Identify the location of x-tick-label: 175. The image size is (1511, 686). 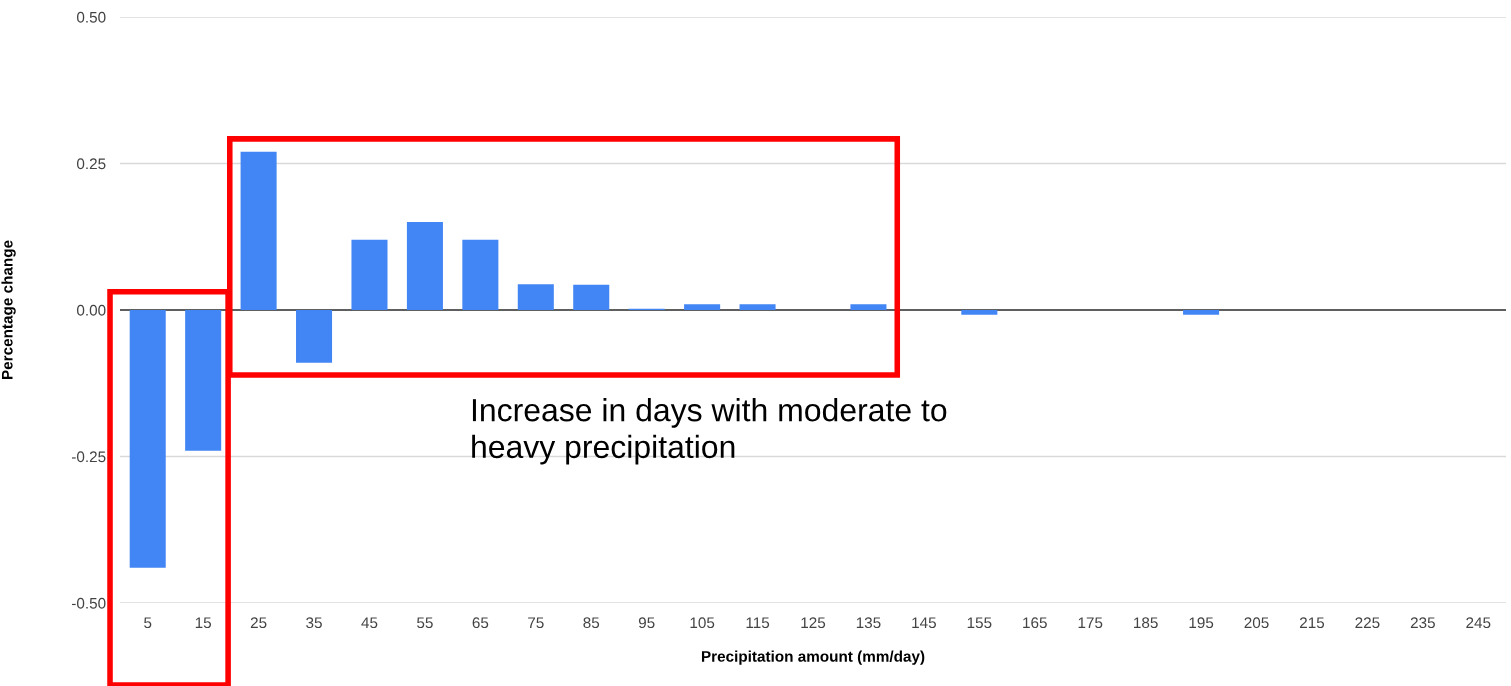
(1090, 623).